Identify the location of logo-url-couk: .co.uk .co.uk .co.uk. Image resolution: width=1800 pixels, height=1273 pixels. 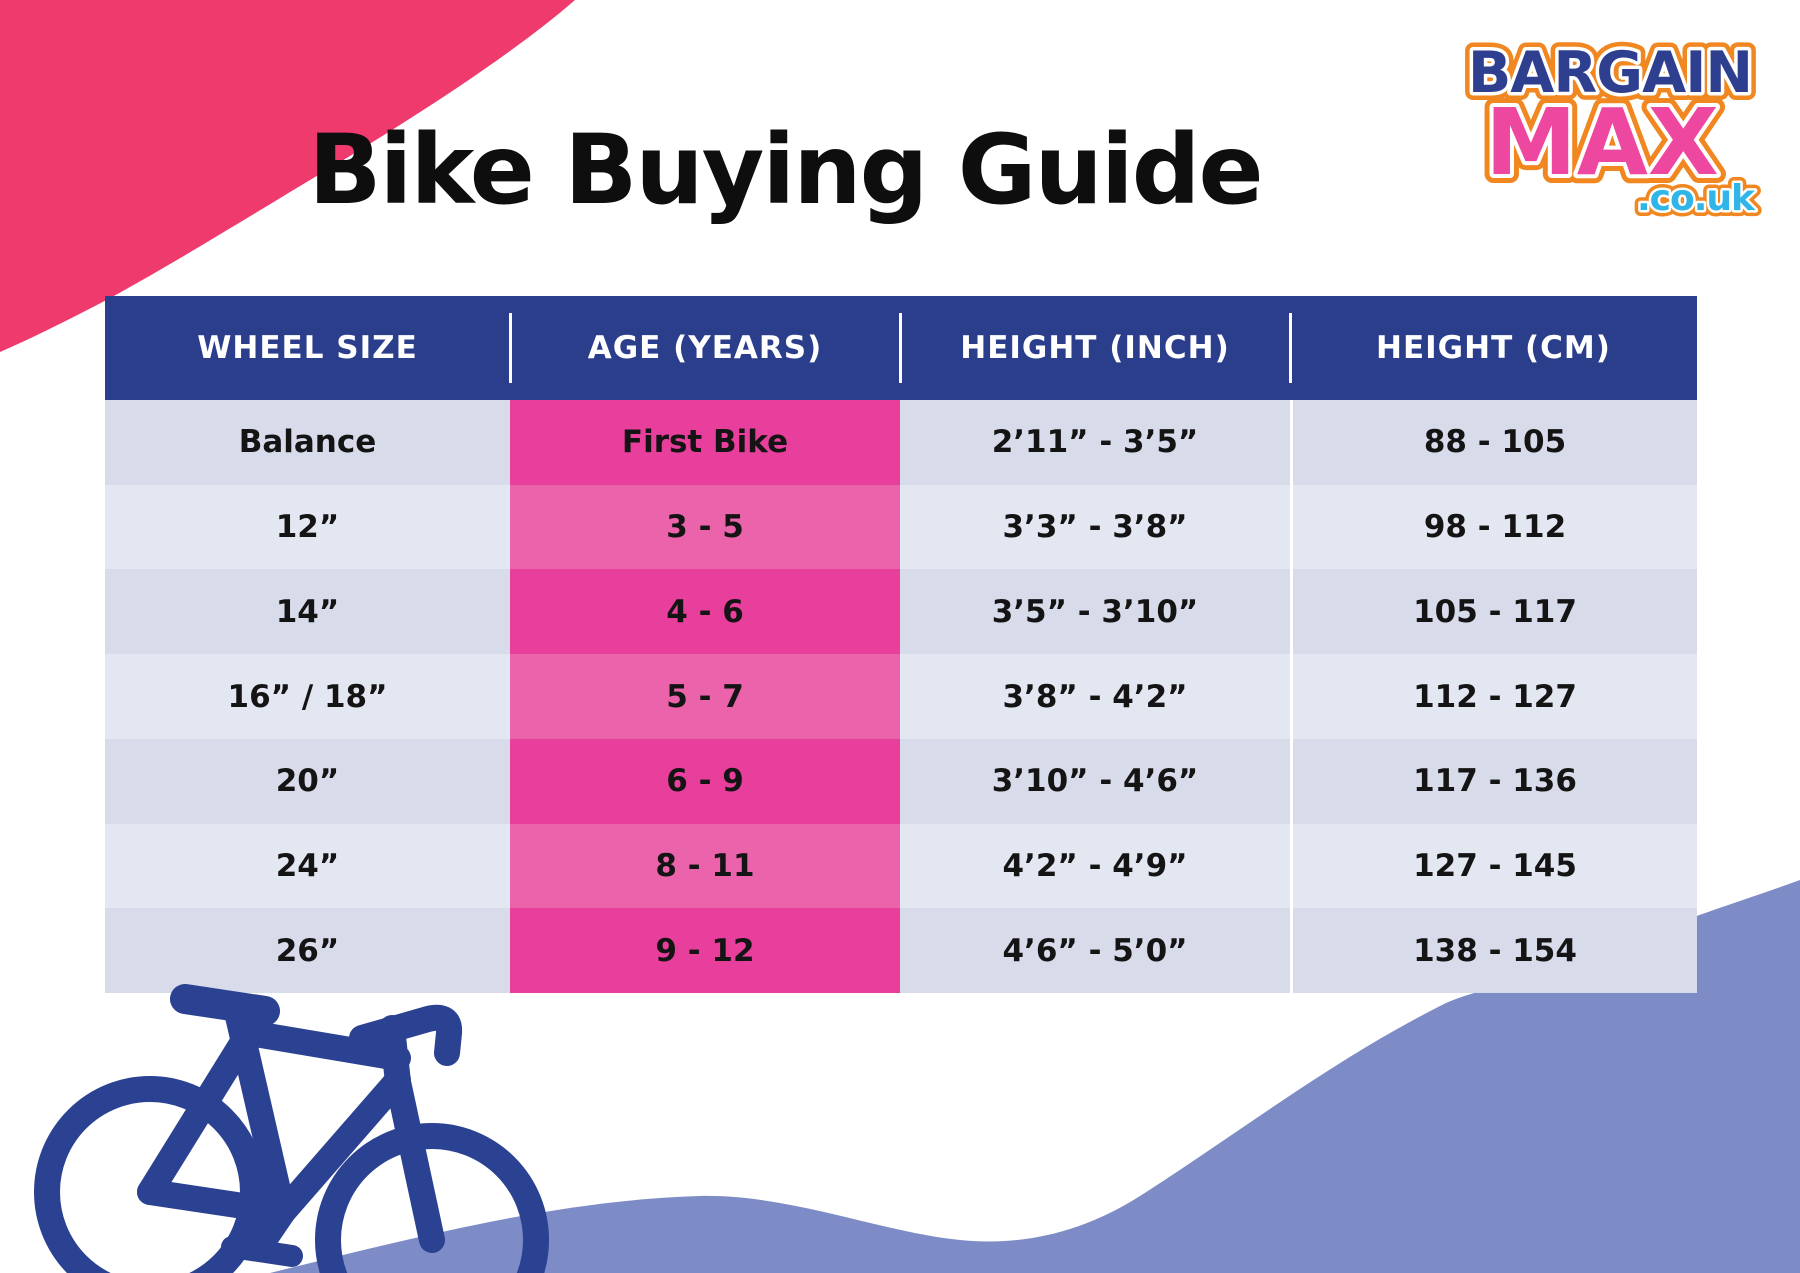
(1697, 197).